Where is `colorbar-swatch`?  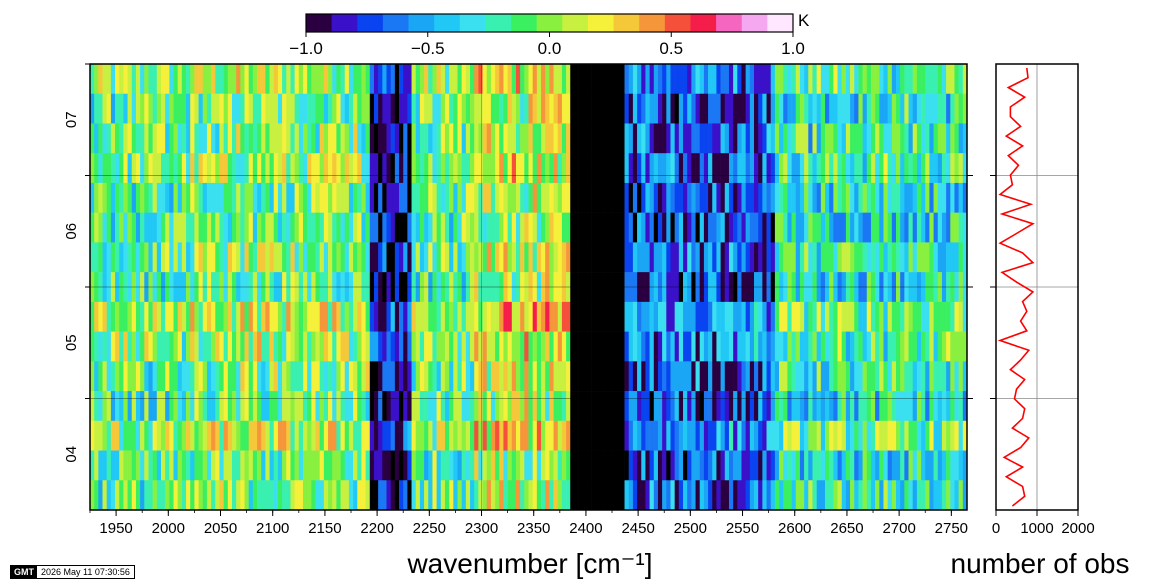
colorbar-swatch is located at coordinates (421, 23).